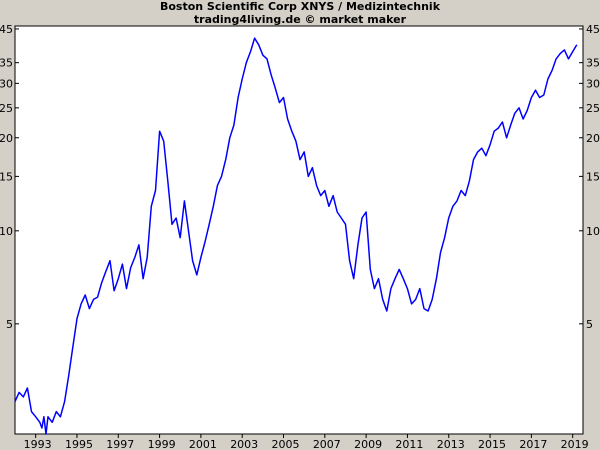  Describe the element at coordinates (492, 444) in the screenshot. I see `x-tick-label: 2015` at that location.